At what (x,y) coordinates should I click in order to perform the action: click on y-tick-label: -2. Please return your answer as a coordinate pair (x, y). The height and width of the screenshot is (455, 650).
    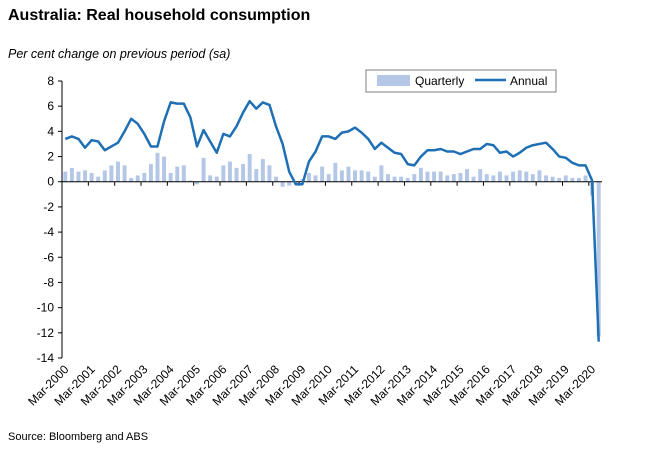
    Looking at the image, I should click on (48, 207).